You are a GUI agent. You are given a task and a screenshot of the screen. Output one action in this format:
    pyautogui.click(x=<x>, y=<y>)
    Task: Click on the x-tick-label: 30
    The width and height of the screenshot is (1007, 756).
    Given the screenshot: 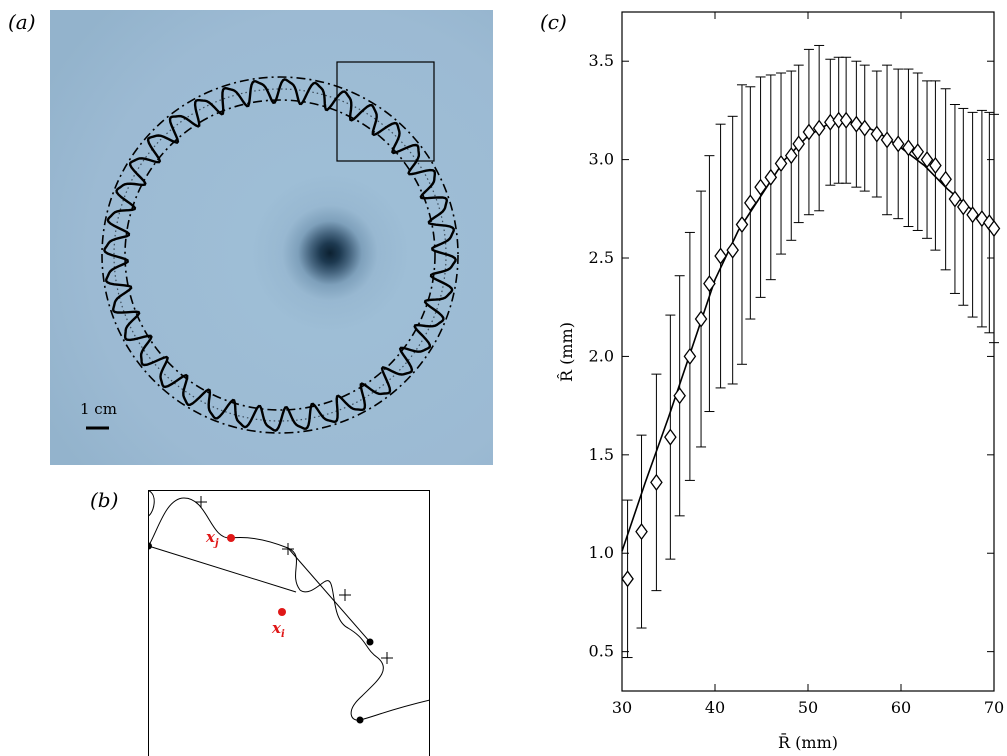 What is the action you would take?
    pyautogui.click(x=622, y=707)
    